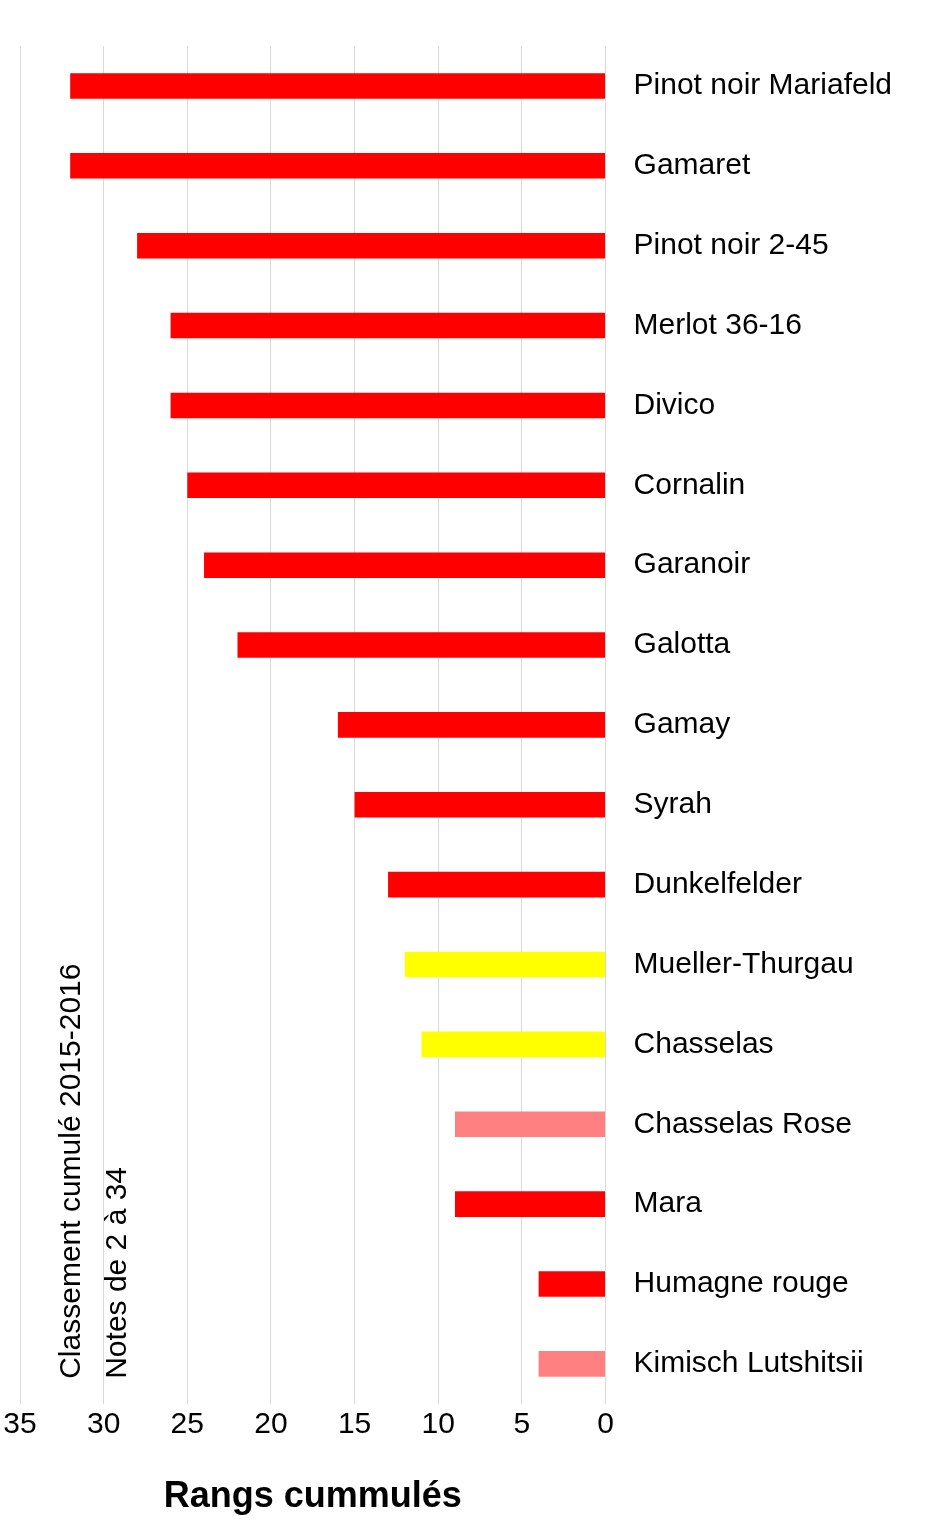 This screenshot has height=1533, width=930. I want to click on y-tick-label: Chasselas Rose, so click(742, 1122).